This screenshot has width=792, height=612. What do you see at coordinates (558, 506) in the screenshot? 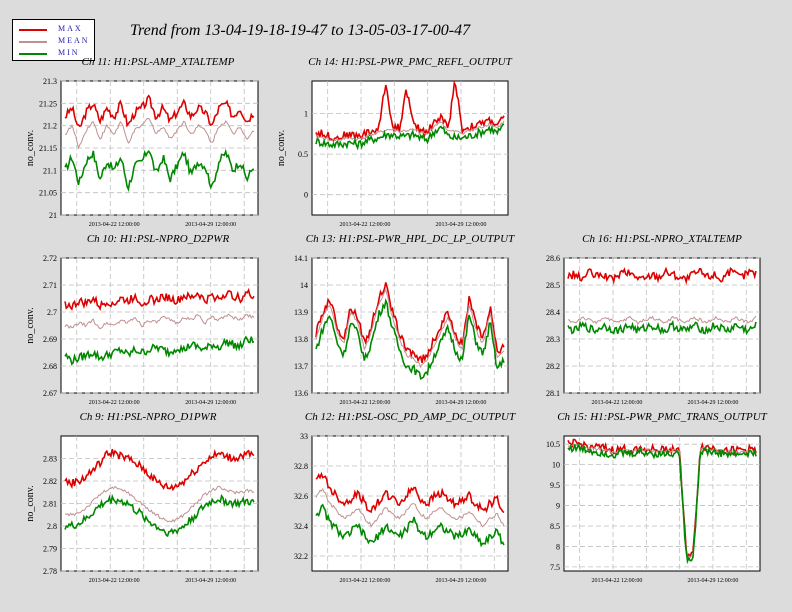
I see `ytick-label: 9` at bounding box center [558, 506].